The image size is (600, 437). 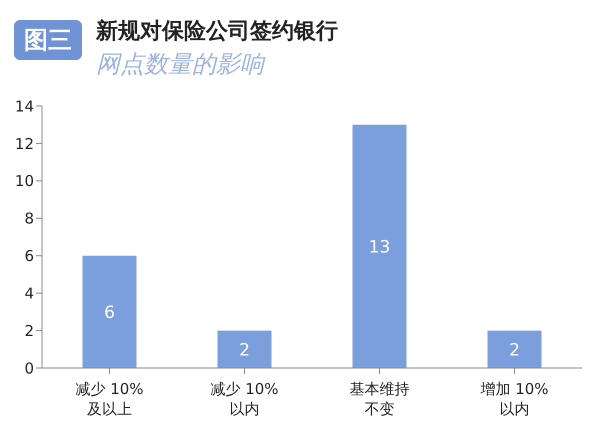 I want to click on data-label: 6, so click(x=109, y=312).